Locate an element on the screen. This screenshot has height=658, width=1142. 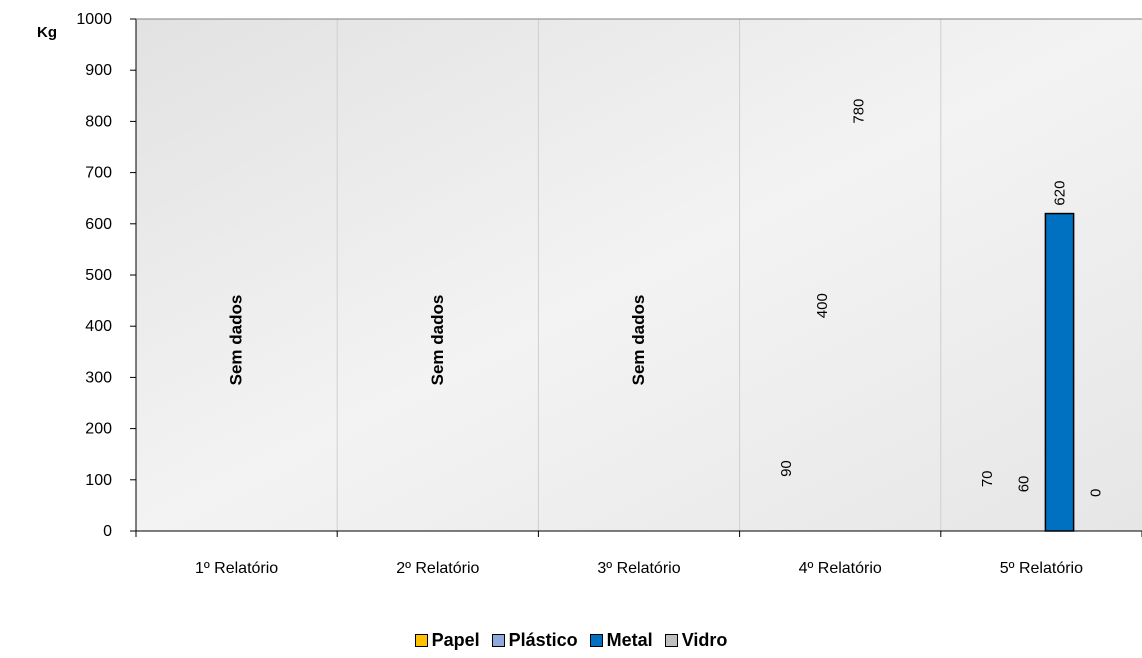
data-label: 60 is located at coordinates (1023, 484).